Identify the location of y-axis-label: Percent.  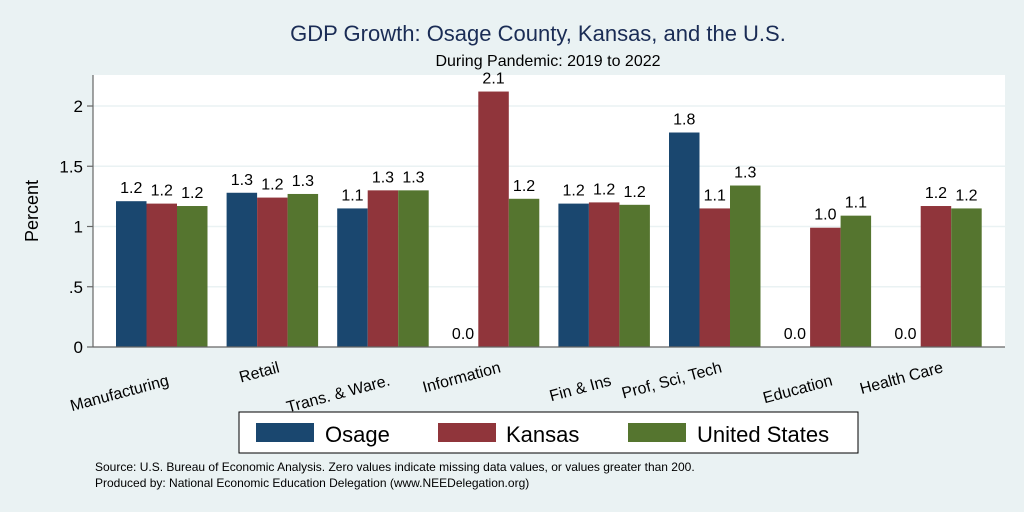
(32, 211).